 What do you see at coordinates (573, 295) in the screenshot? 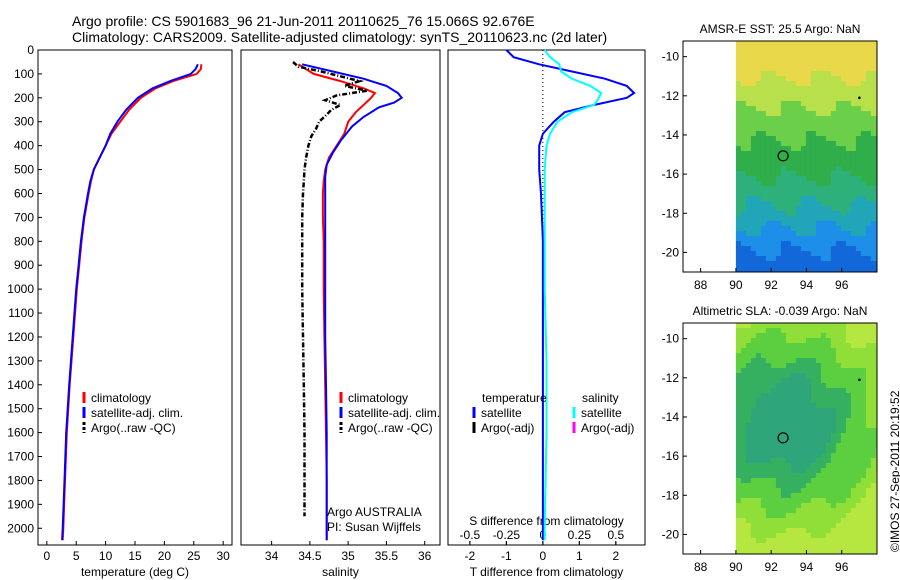
I see `salinity-difference-satellite-line` at bounding box center [573, 295].